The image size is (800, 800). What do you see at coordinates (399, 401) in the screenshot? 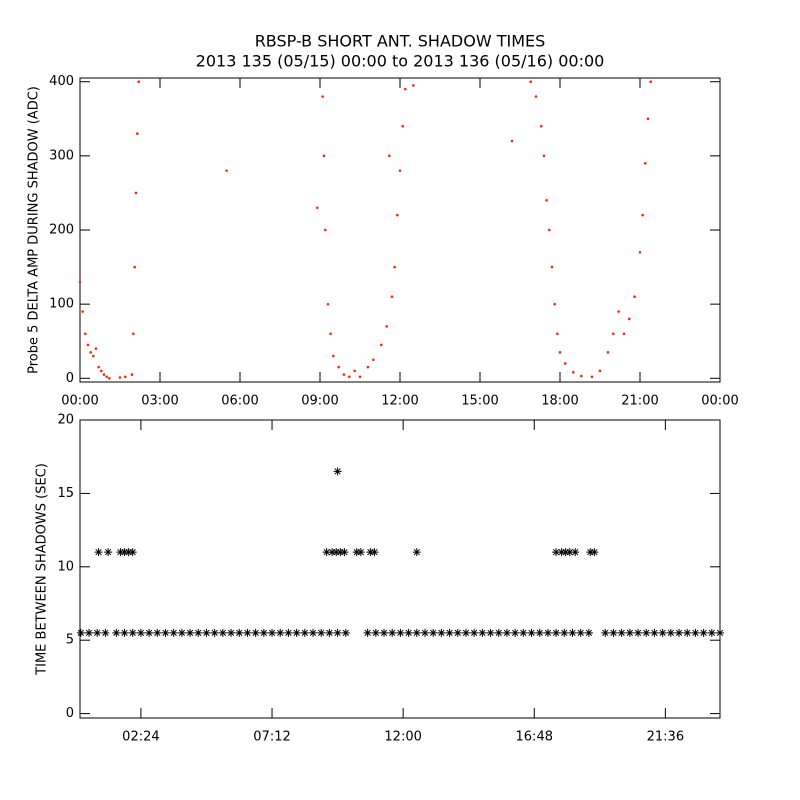
I see `x-tick-label: 12:00` at bounding box center [399, 401].